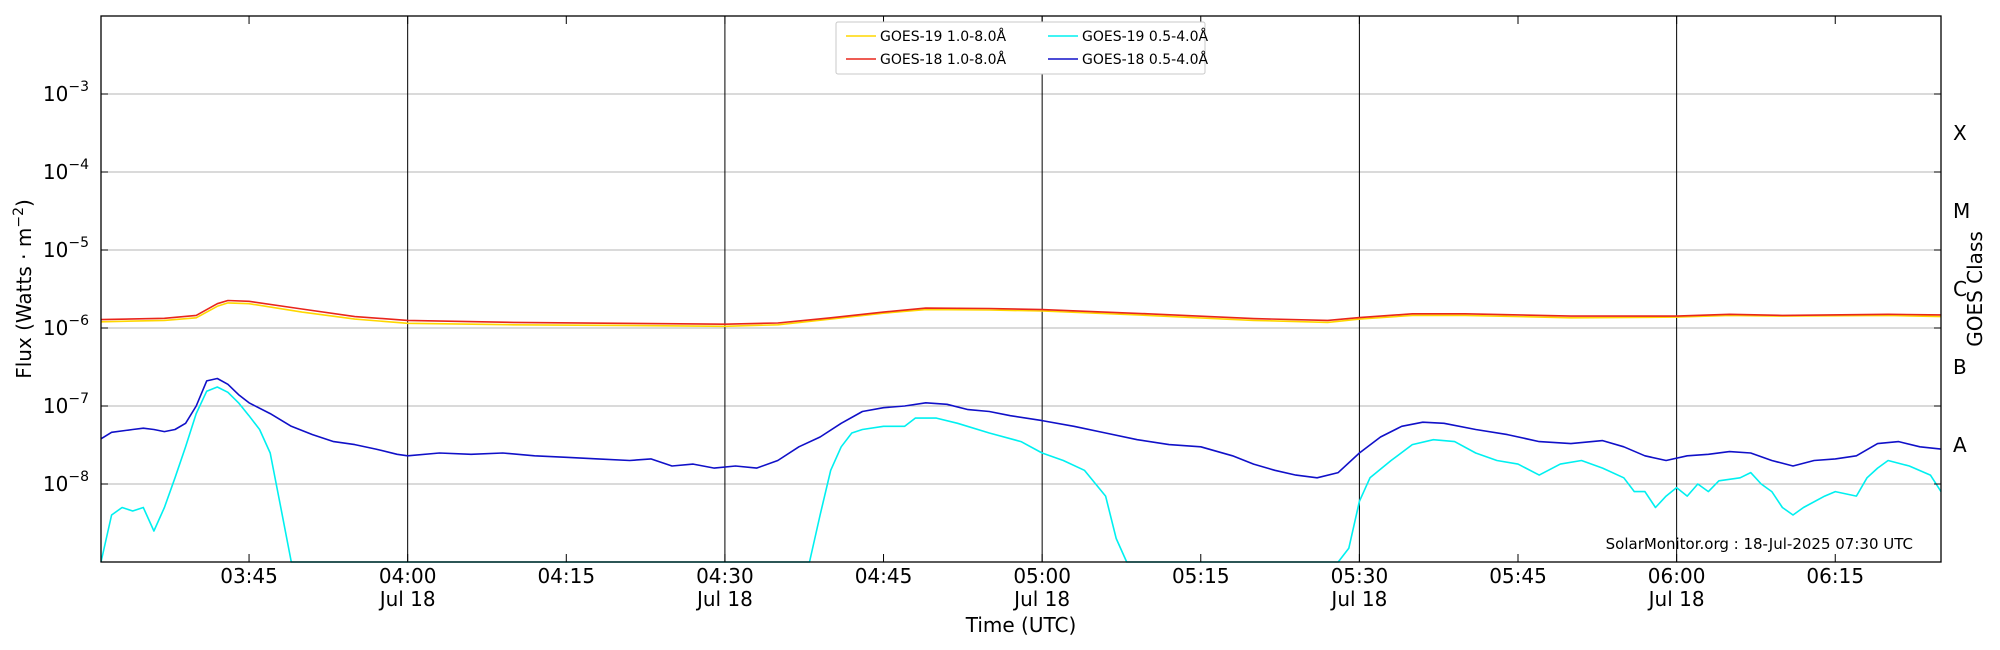  I want to click on goes-class-label: M, so click(1961, 211).